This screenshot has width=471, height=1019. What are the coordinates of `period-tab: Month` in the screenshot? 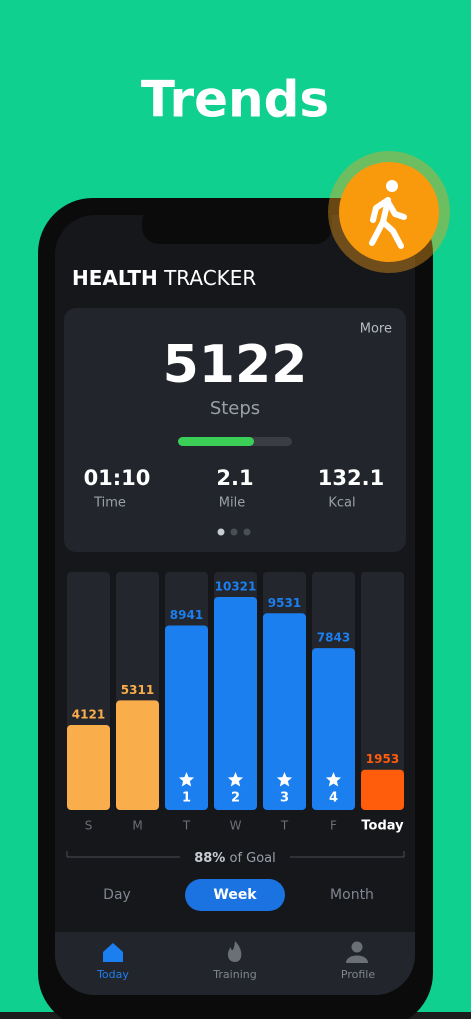 It's located at (352, 895).